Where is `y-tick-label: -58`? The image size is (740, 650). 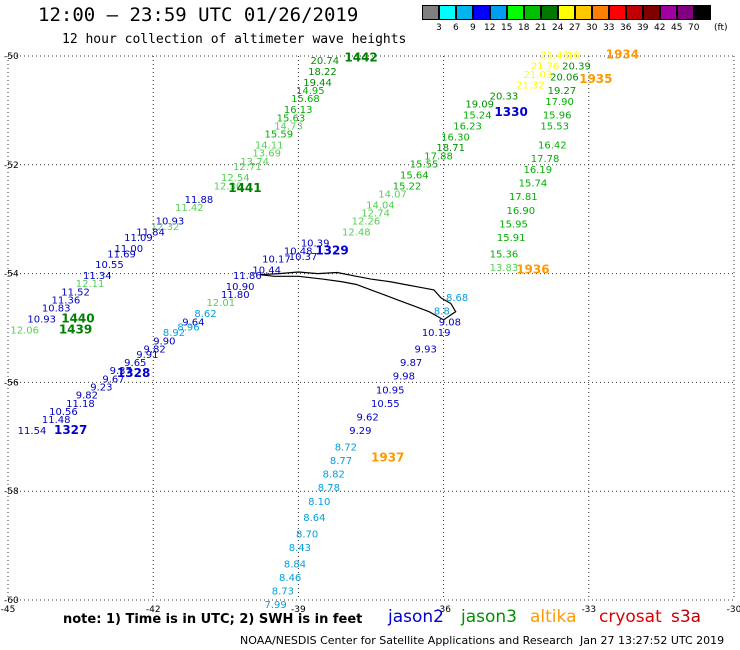 y-tick-label: -58 is located at coordinates (11, 492).